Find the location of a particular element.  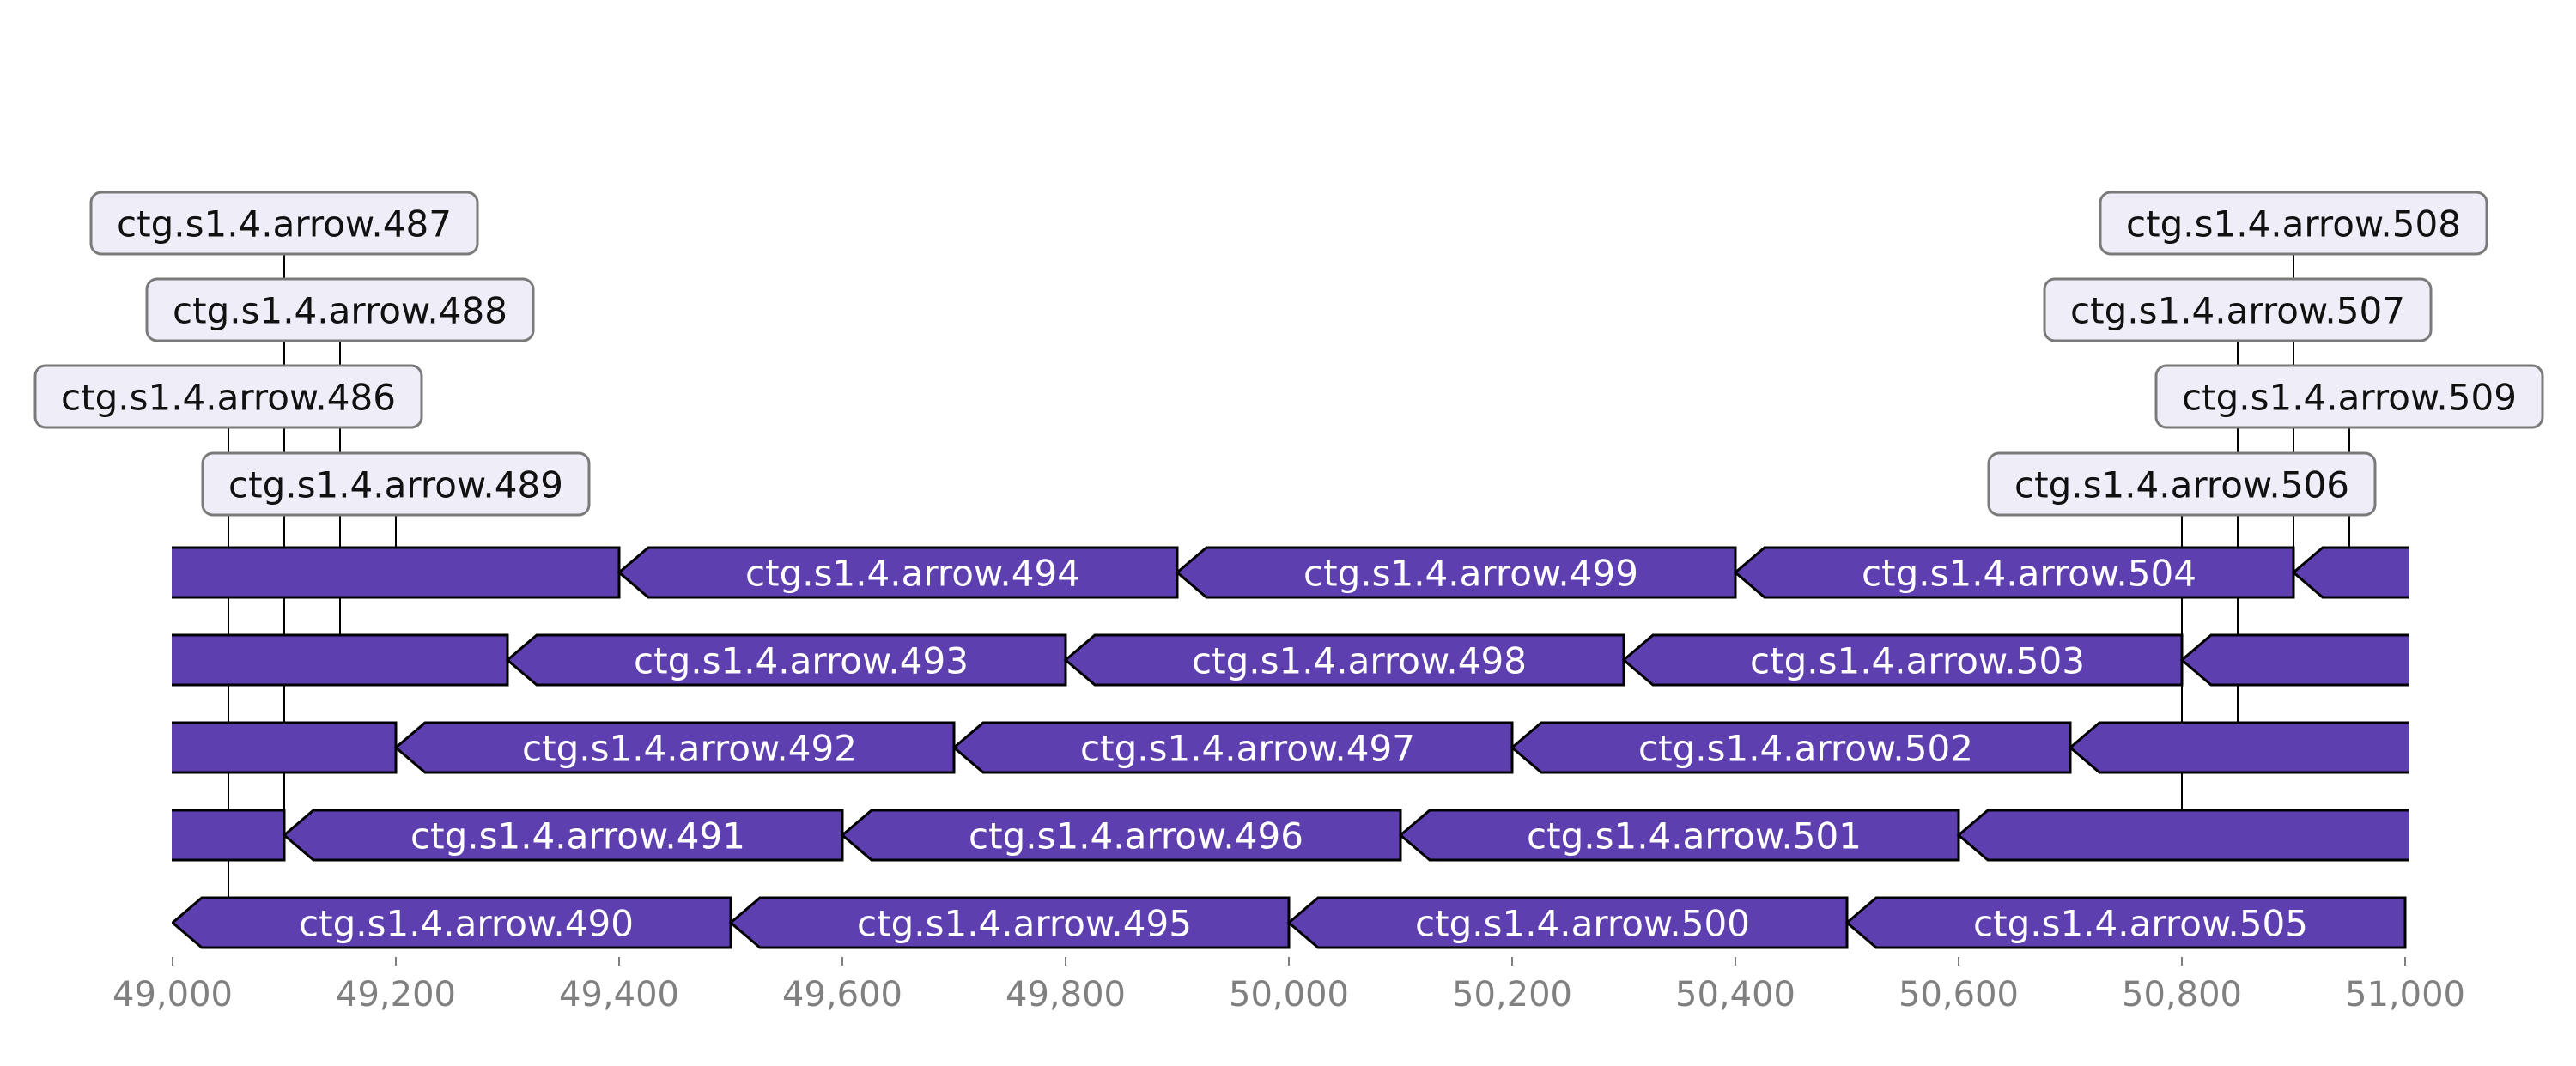

feature-callout: ctg.s1.4.arrow.486 is located at coordinates (228, 396).